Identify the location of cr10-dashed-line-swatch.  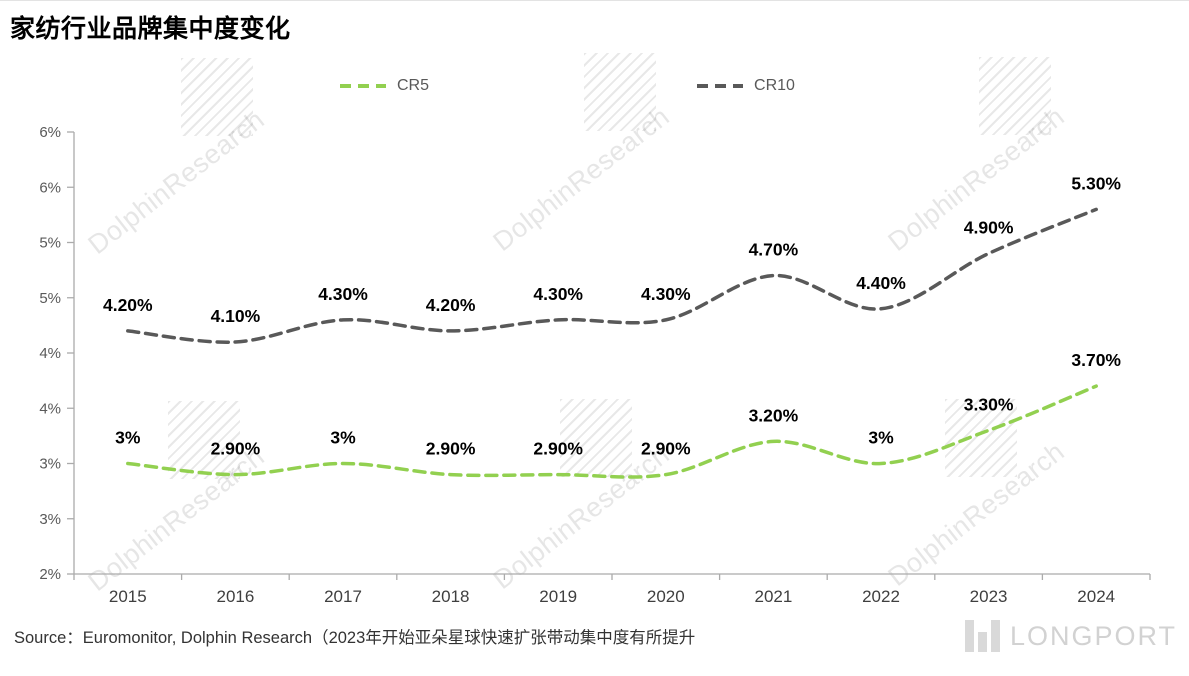
(720, 86).